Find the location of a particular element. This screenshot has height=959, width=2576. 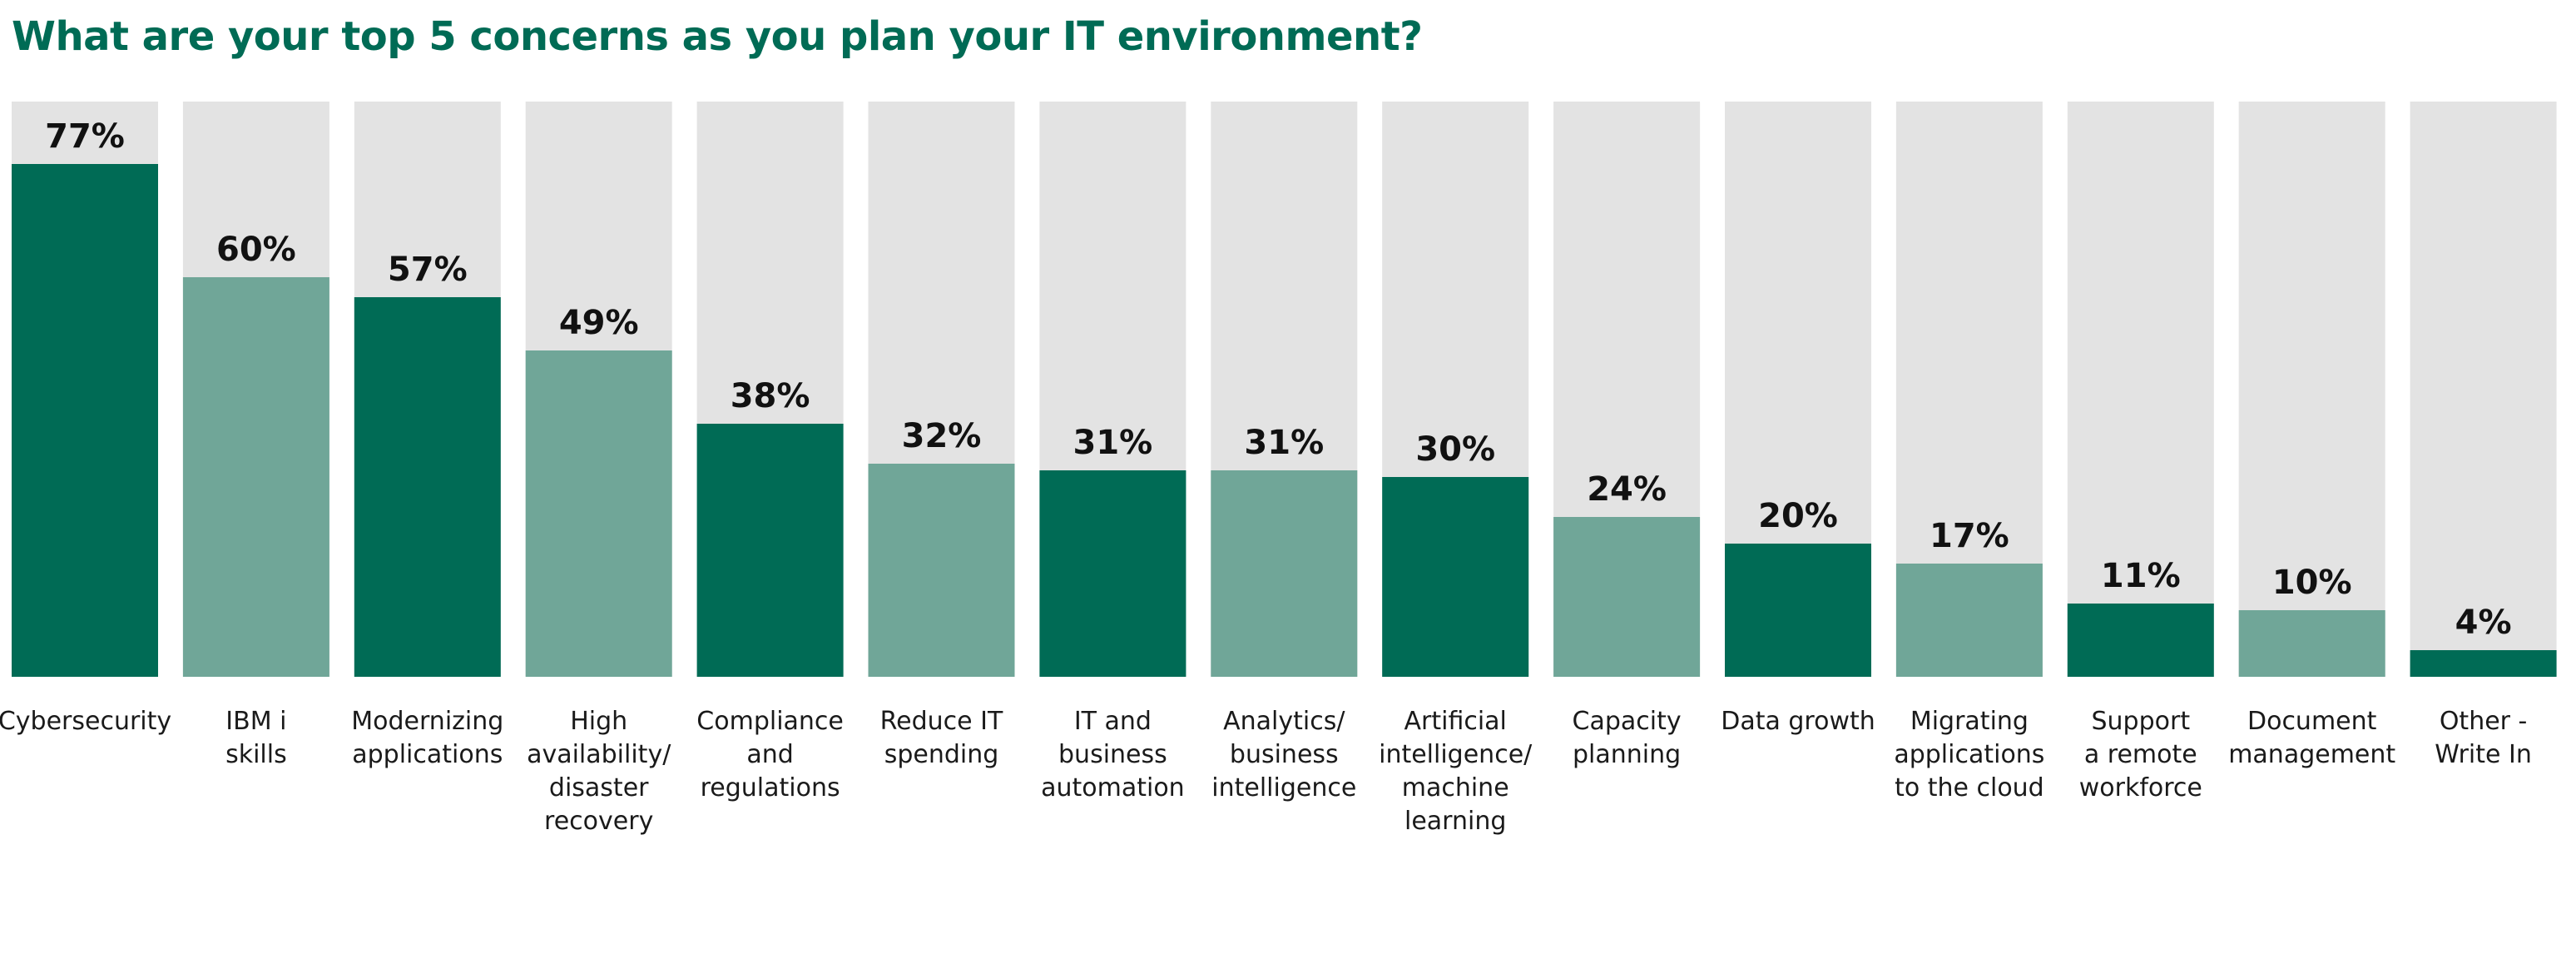

category-label: Document management is located at coordinates (2311, 738).